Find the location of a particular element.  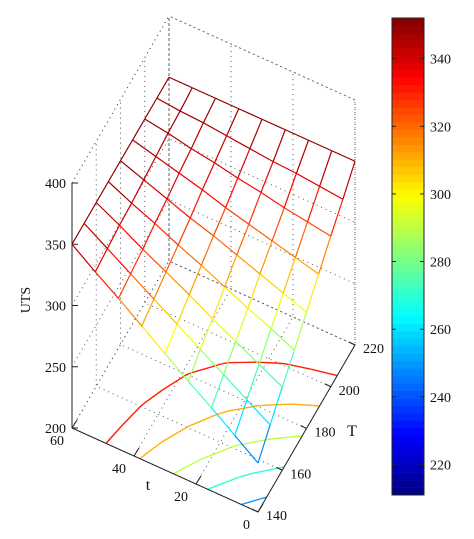

y-axis-label: T is located at coordinates (352, 431).